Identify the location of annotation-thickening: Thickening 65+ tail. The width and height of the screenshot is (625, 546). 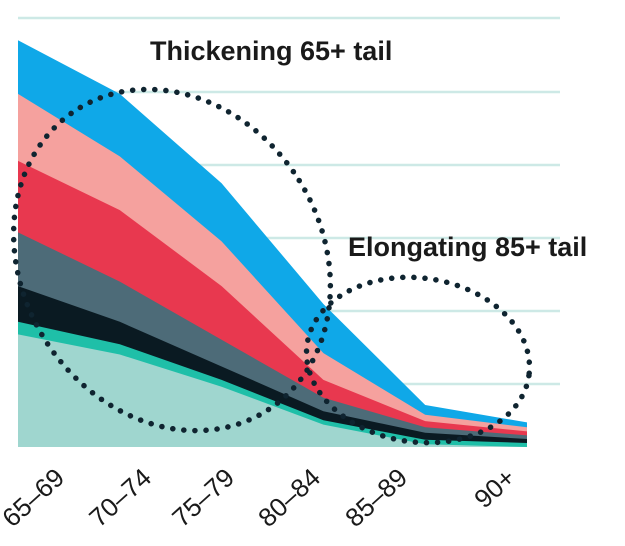
(271, 51).